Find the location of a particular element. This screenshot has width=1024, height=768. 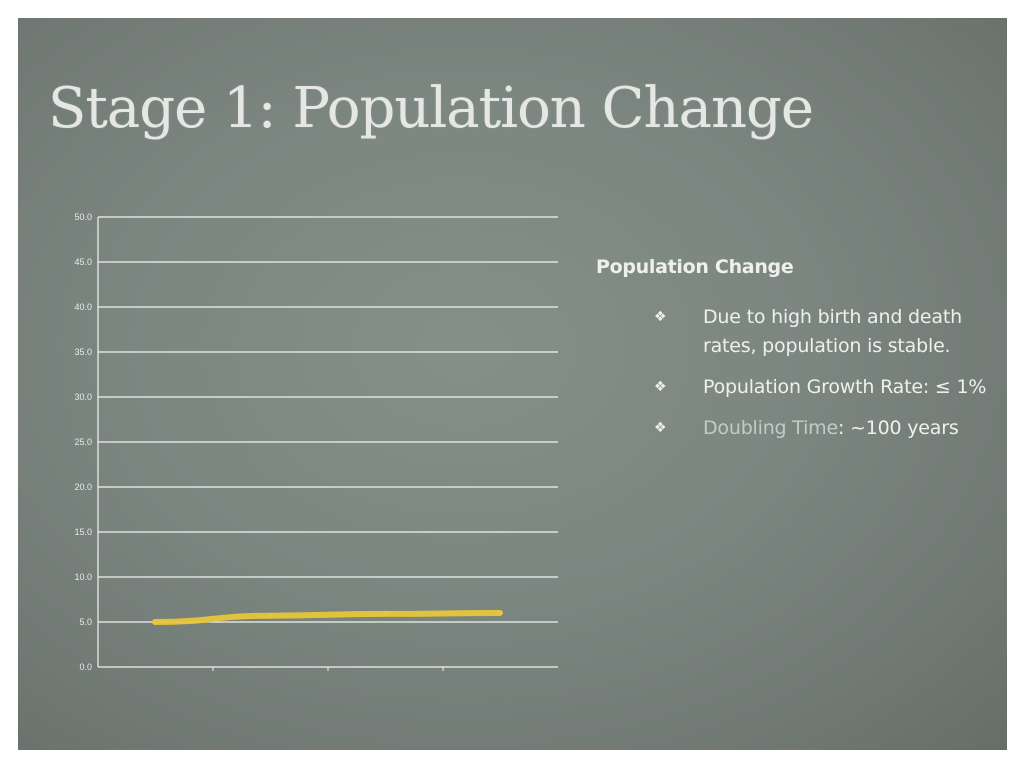

series-line is located at coordinates (327, 617).